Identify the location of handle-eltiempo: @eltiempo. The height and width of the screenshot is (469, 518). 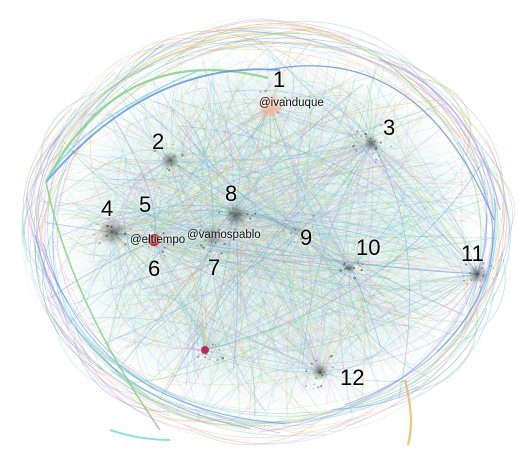
(158, 240).